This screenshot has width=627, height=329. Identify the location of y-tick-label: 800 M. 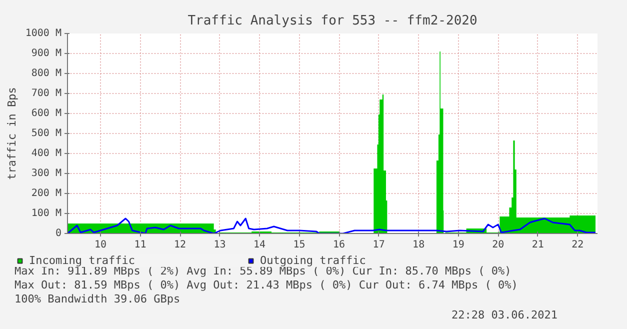
(46, 73).